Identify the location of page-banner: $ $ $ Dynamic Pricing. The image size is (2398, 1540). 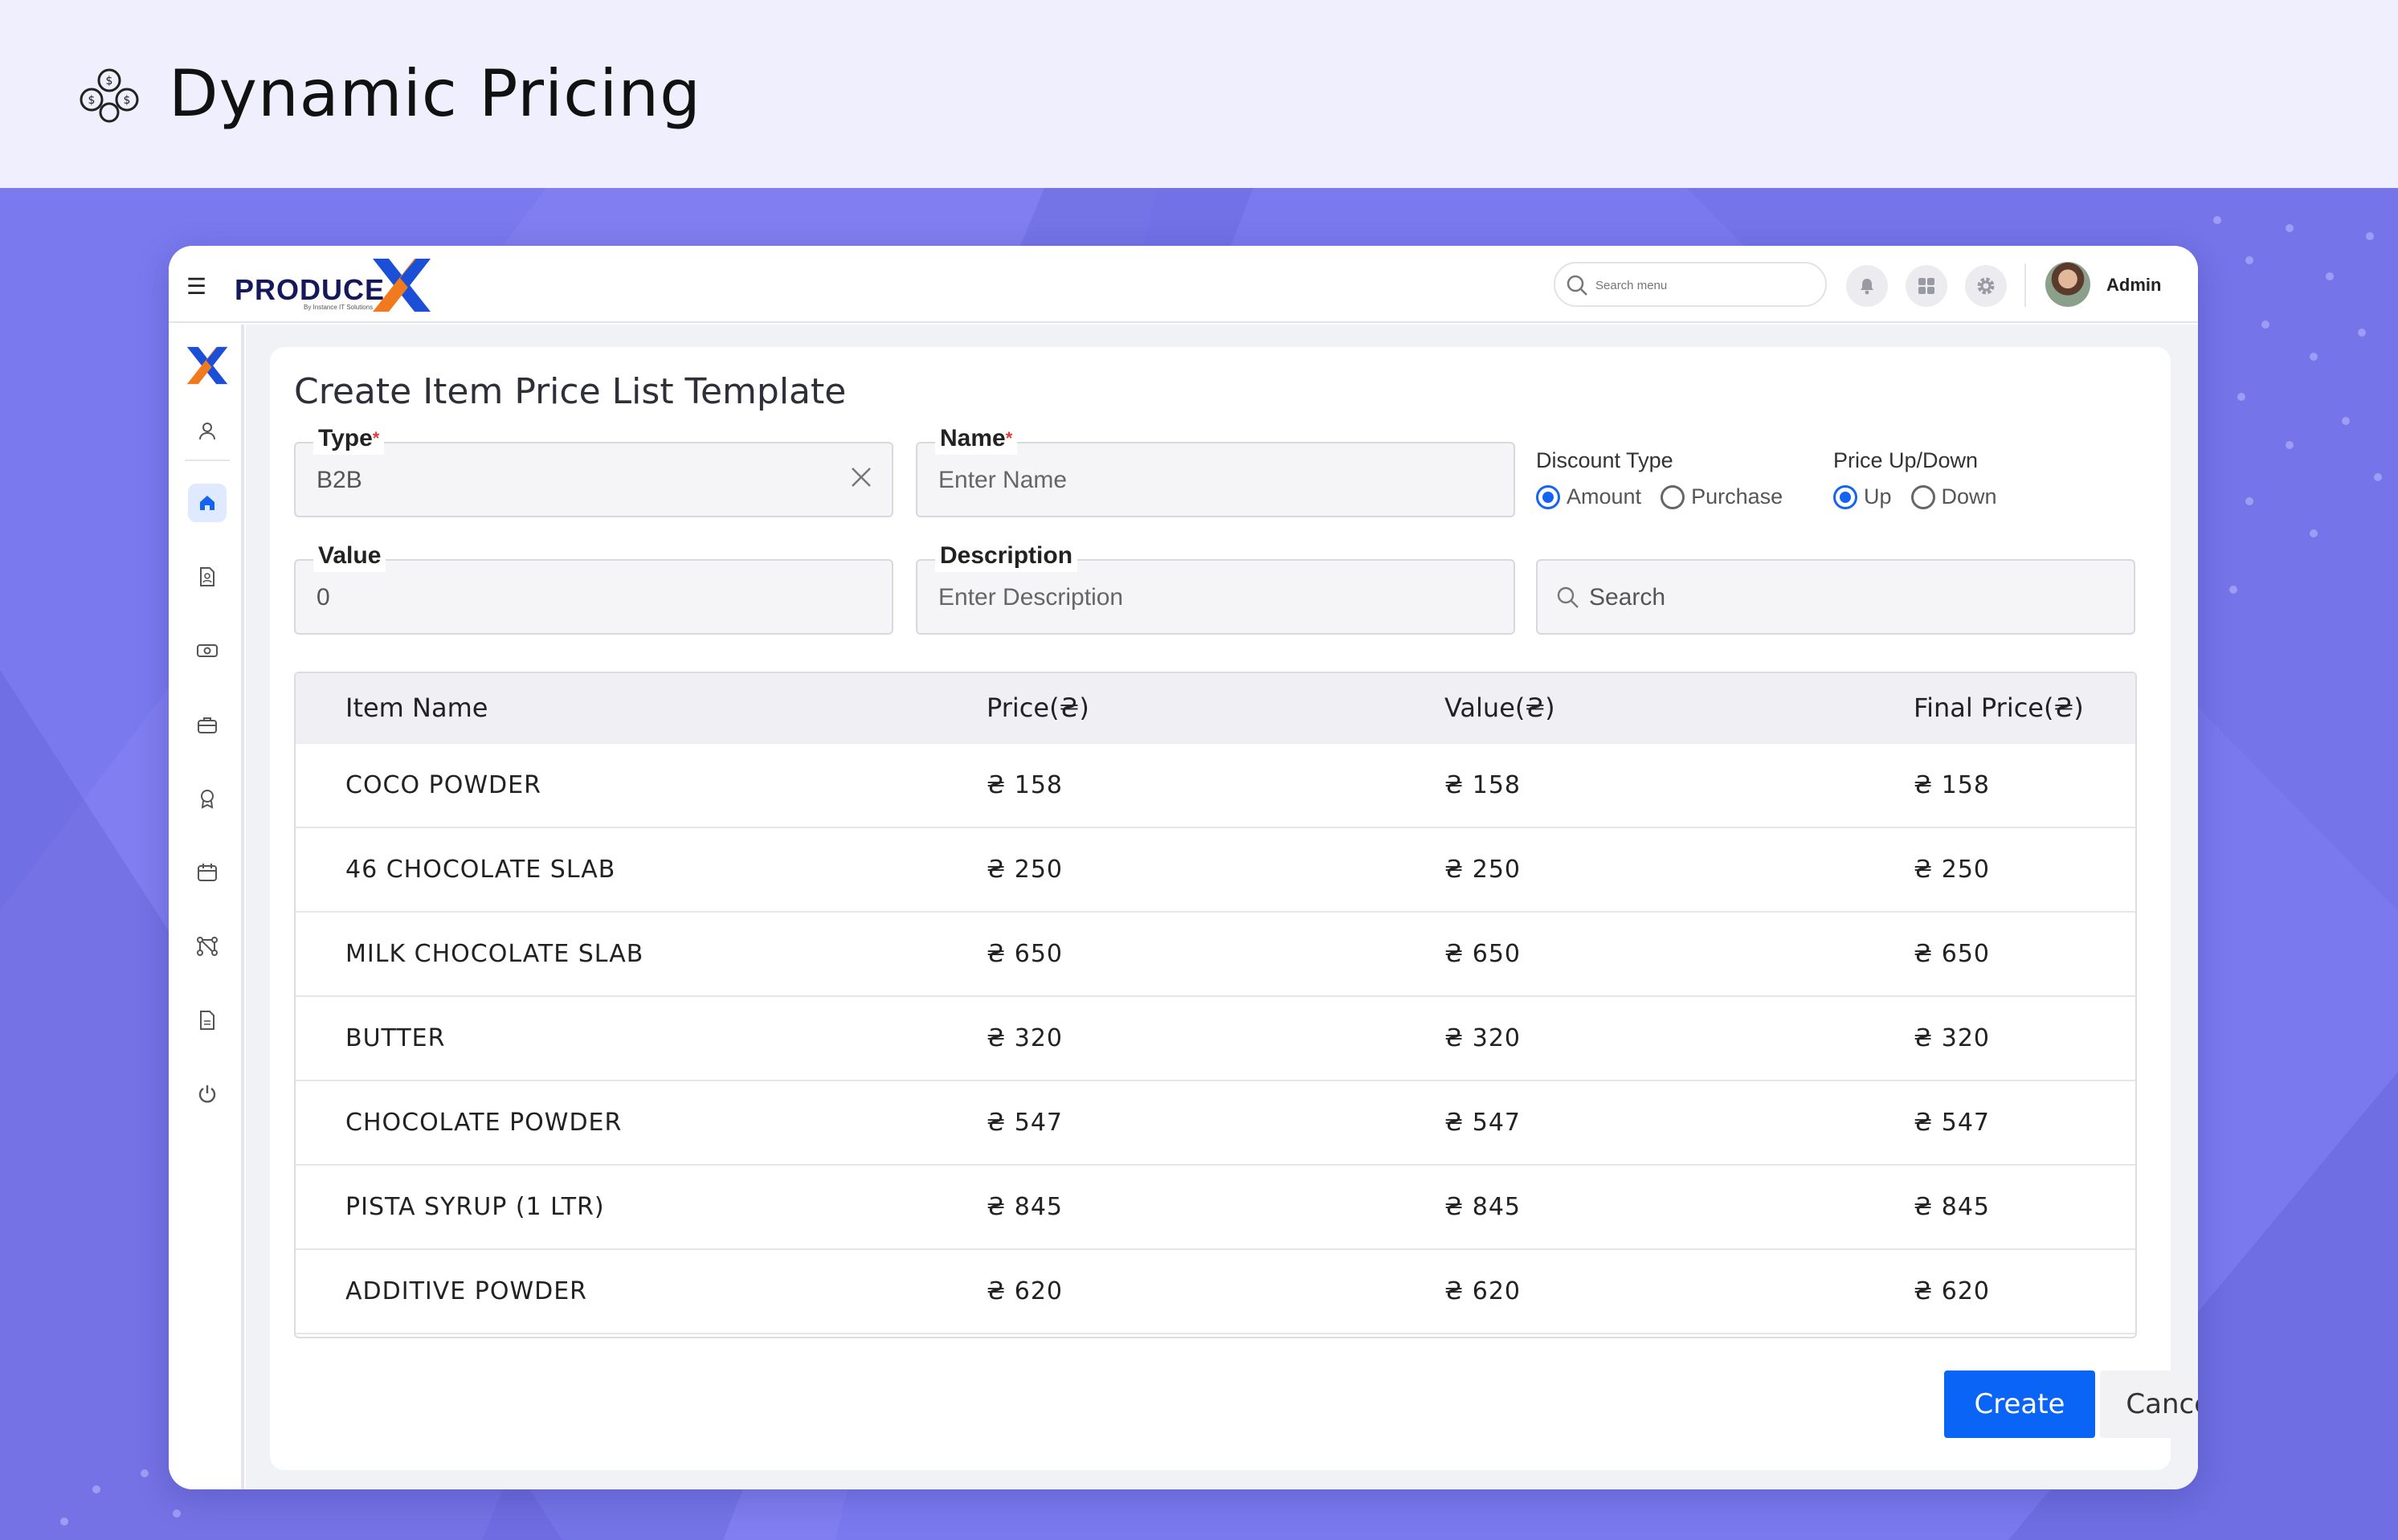
(1199, 94).